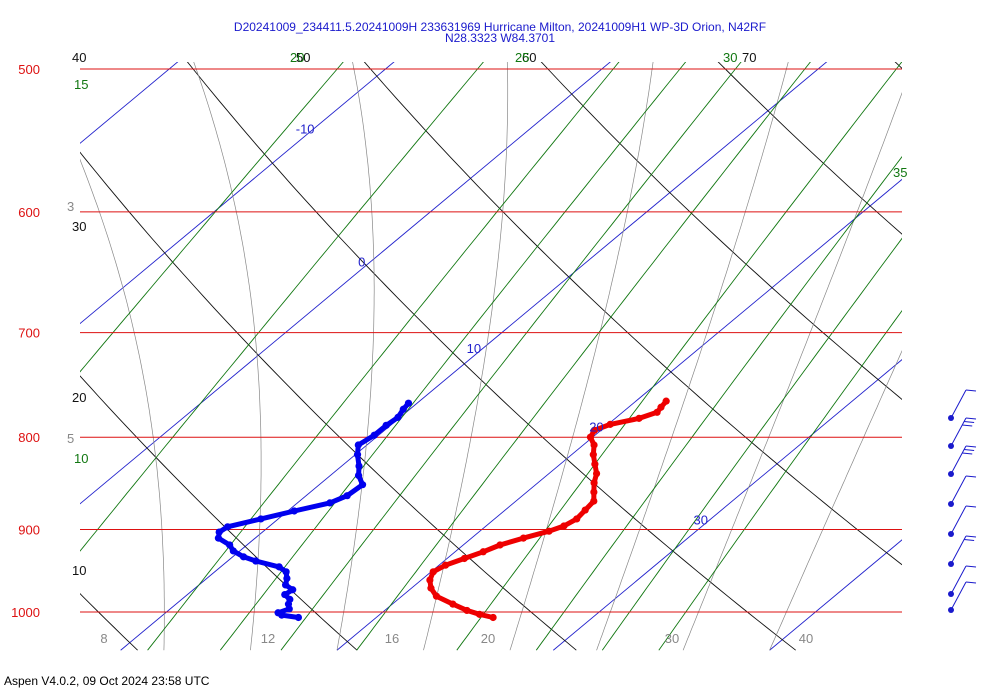  What do you see at coordinates (361, 261) in the screenshot?
I see `isotherm-label: 0` at bounding box center [361, 261].